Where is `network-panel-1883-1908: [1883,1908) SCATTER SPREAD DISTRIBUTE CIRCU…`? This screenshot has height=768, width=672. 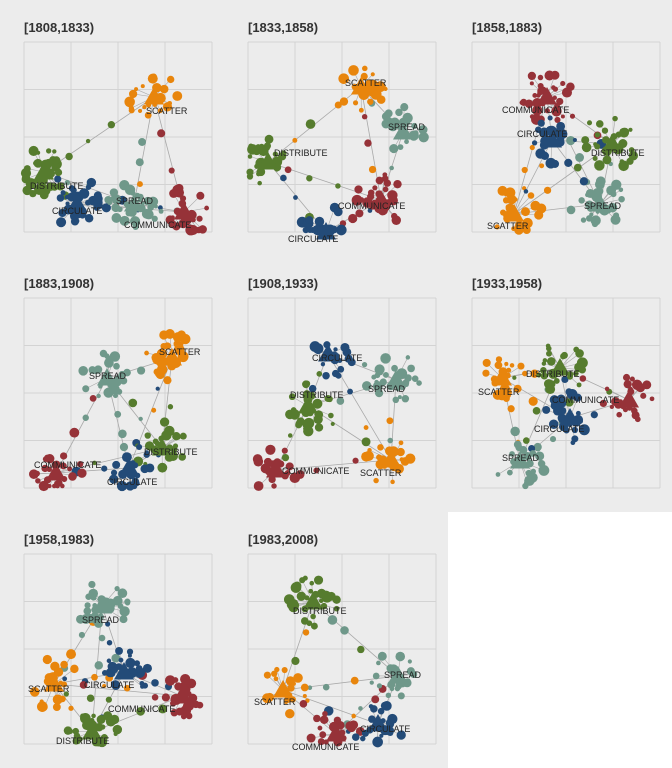 network-panel-1883-1908: [1883,1908) SCATTER SPREAD DISTRIBUTE CIRCU… is located at coordinates (112, 384).